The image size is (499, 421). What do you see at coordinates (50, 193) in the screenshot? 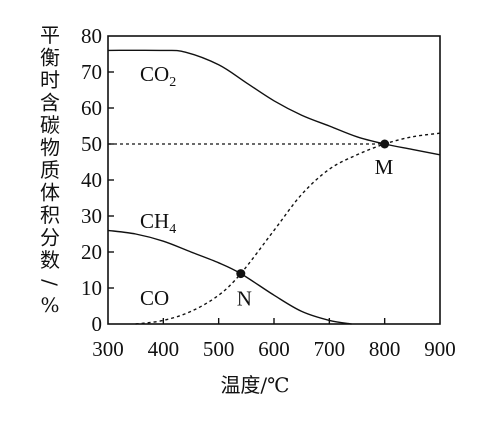
I see `y-axis-title-char: 体` at bounding box center [50, 193].